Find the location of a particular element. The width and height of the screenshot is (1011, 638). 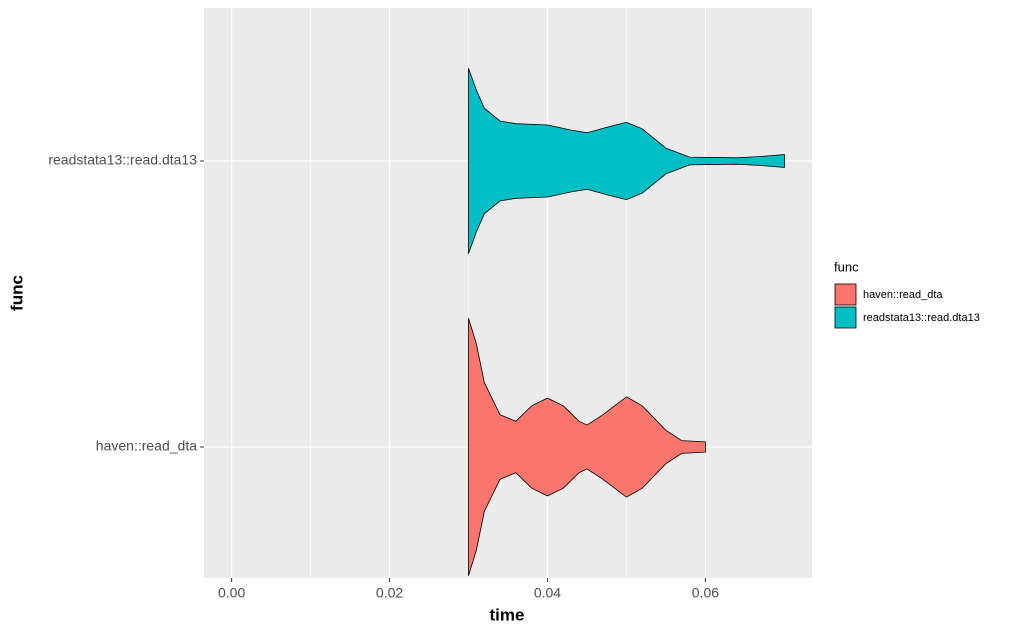

y-tick-label: readstata13::read.dta13 is located at coordinates (122, 160).